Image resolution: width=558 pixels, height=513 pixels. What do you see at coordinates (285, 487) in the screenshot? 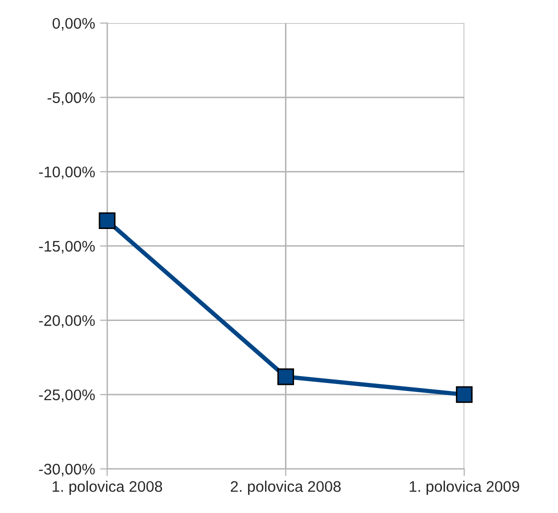
I see `x-tick-label: 2. polovica 2008` at bounding box center [285, 487].